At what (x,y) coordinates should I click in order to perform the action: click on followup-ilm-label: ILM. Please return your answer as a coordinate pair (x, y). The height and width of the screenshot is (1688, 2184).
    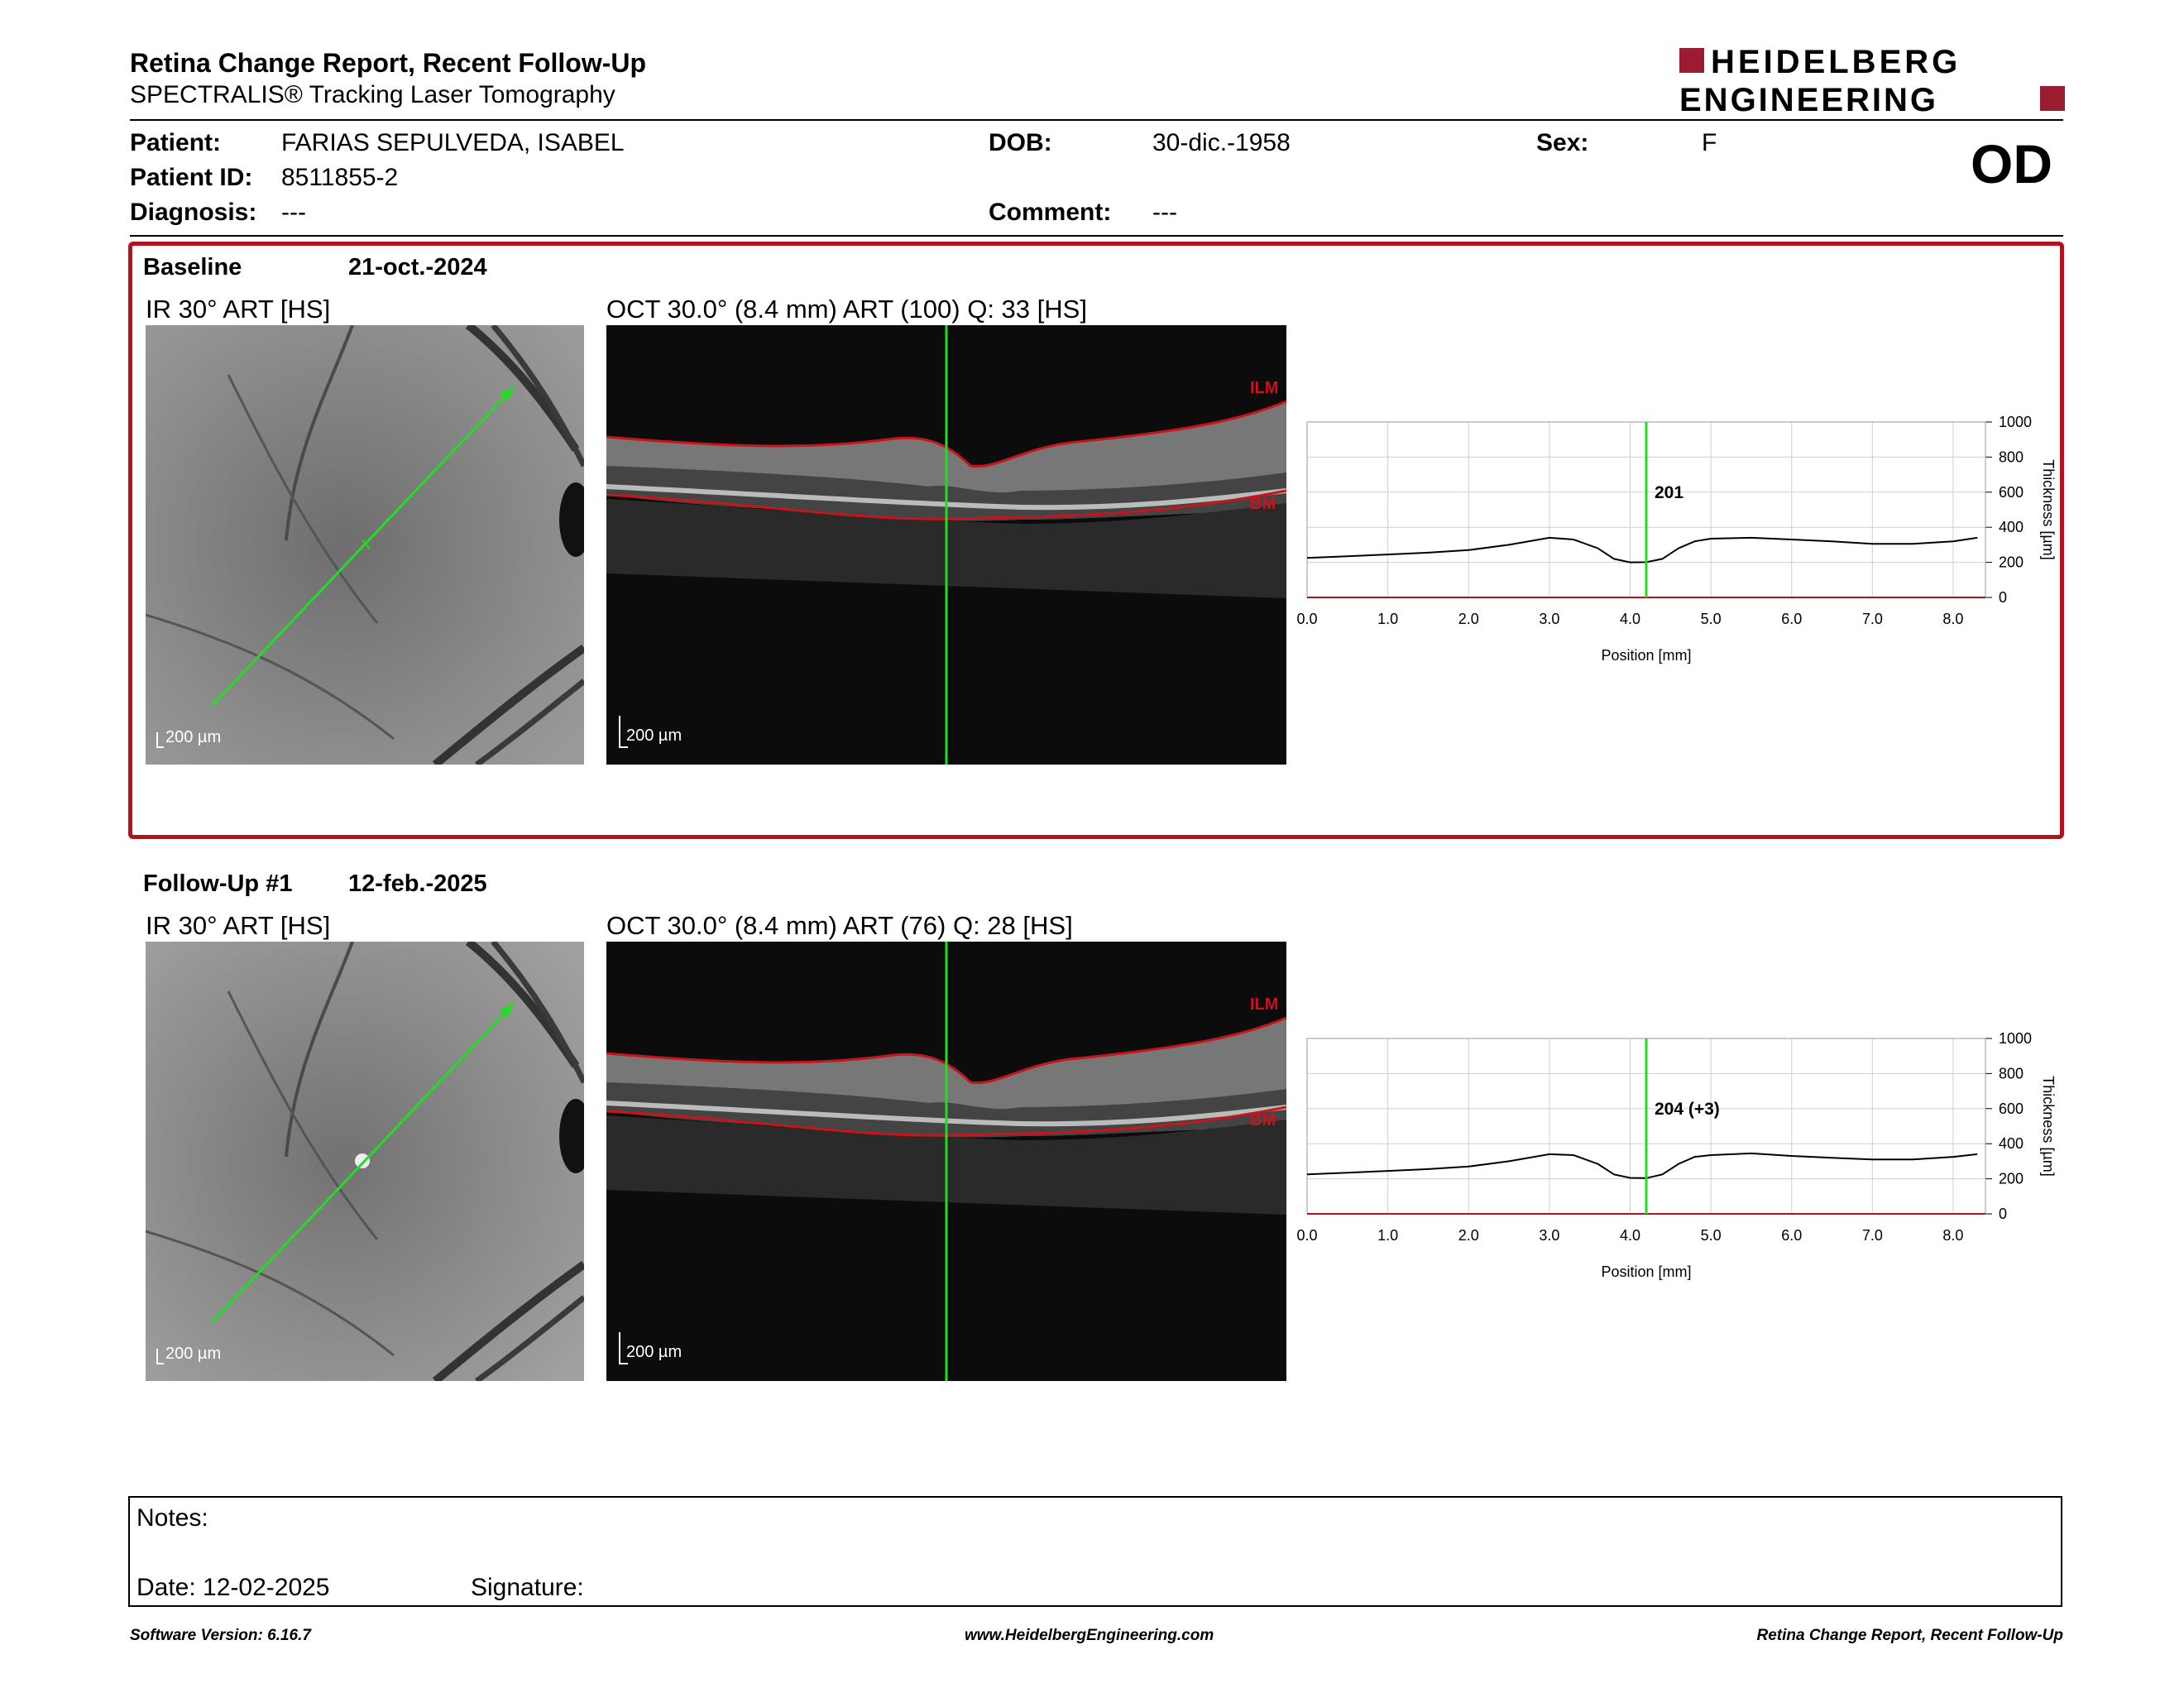
    Looking at the image, I should click on (1264, 1004).